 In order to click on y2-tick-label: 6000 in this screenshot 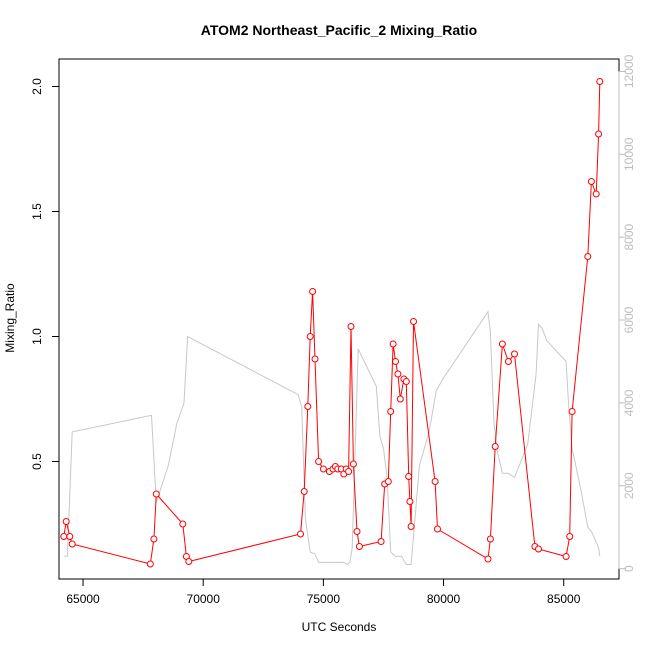, I will do `click(629, 319)`.